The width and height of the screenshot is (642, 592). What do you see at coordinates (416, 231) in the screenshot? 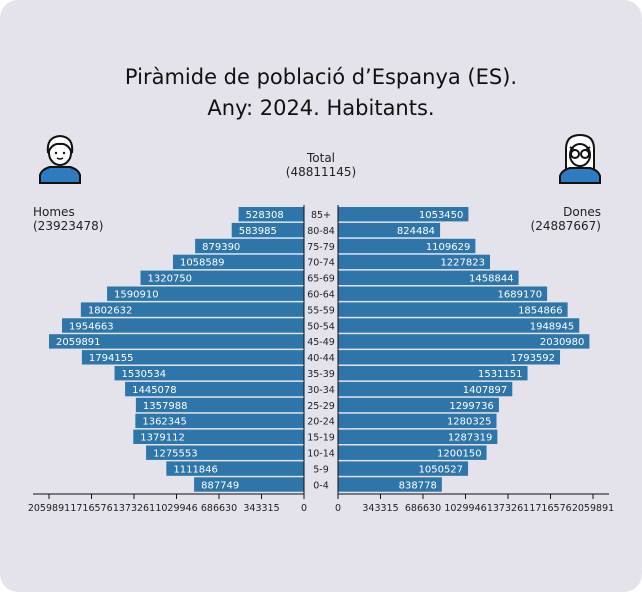
I see `women-bar-label: 824484` at bounding box center [416, 231].